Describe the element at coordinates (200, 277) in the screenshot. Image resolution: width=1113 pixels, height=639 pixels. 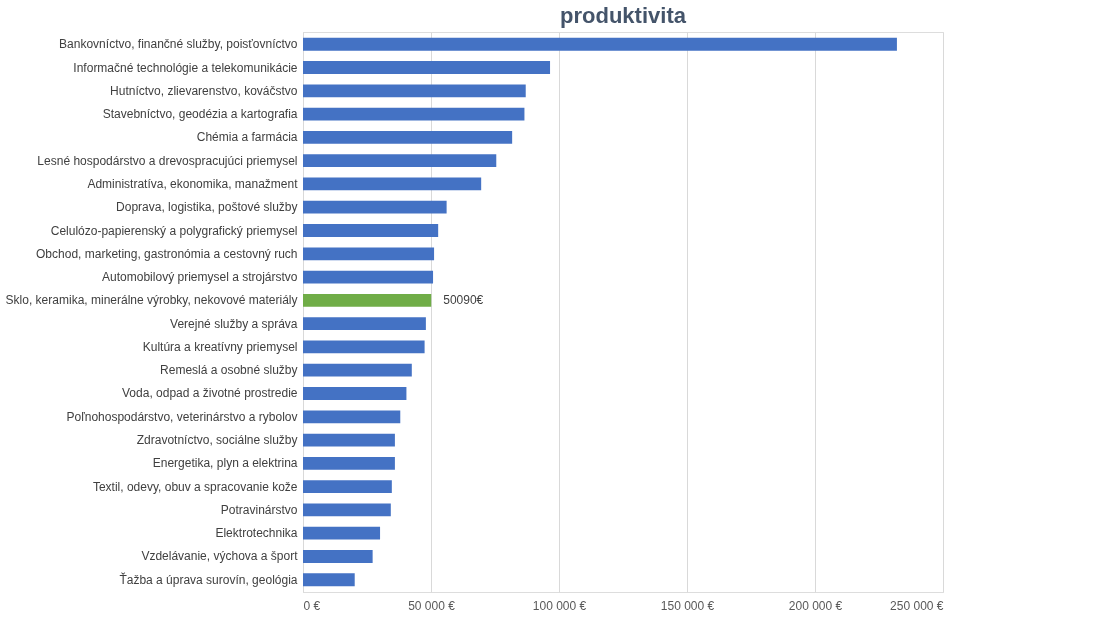
I see `y-tick-label: Automobilový priemysel a strojárstvo` at that location.